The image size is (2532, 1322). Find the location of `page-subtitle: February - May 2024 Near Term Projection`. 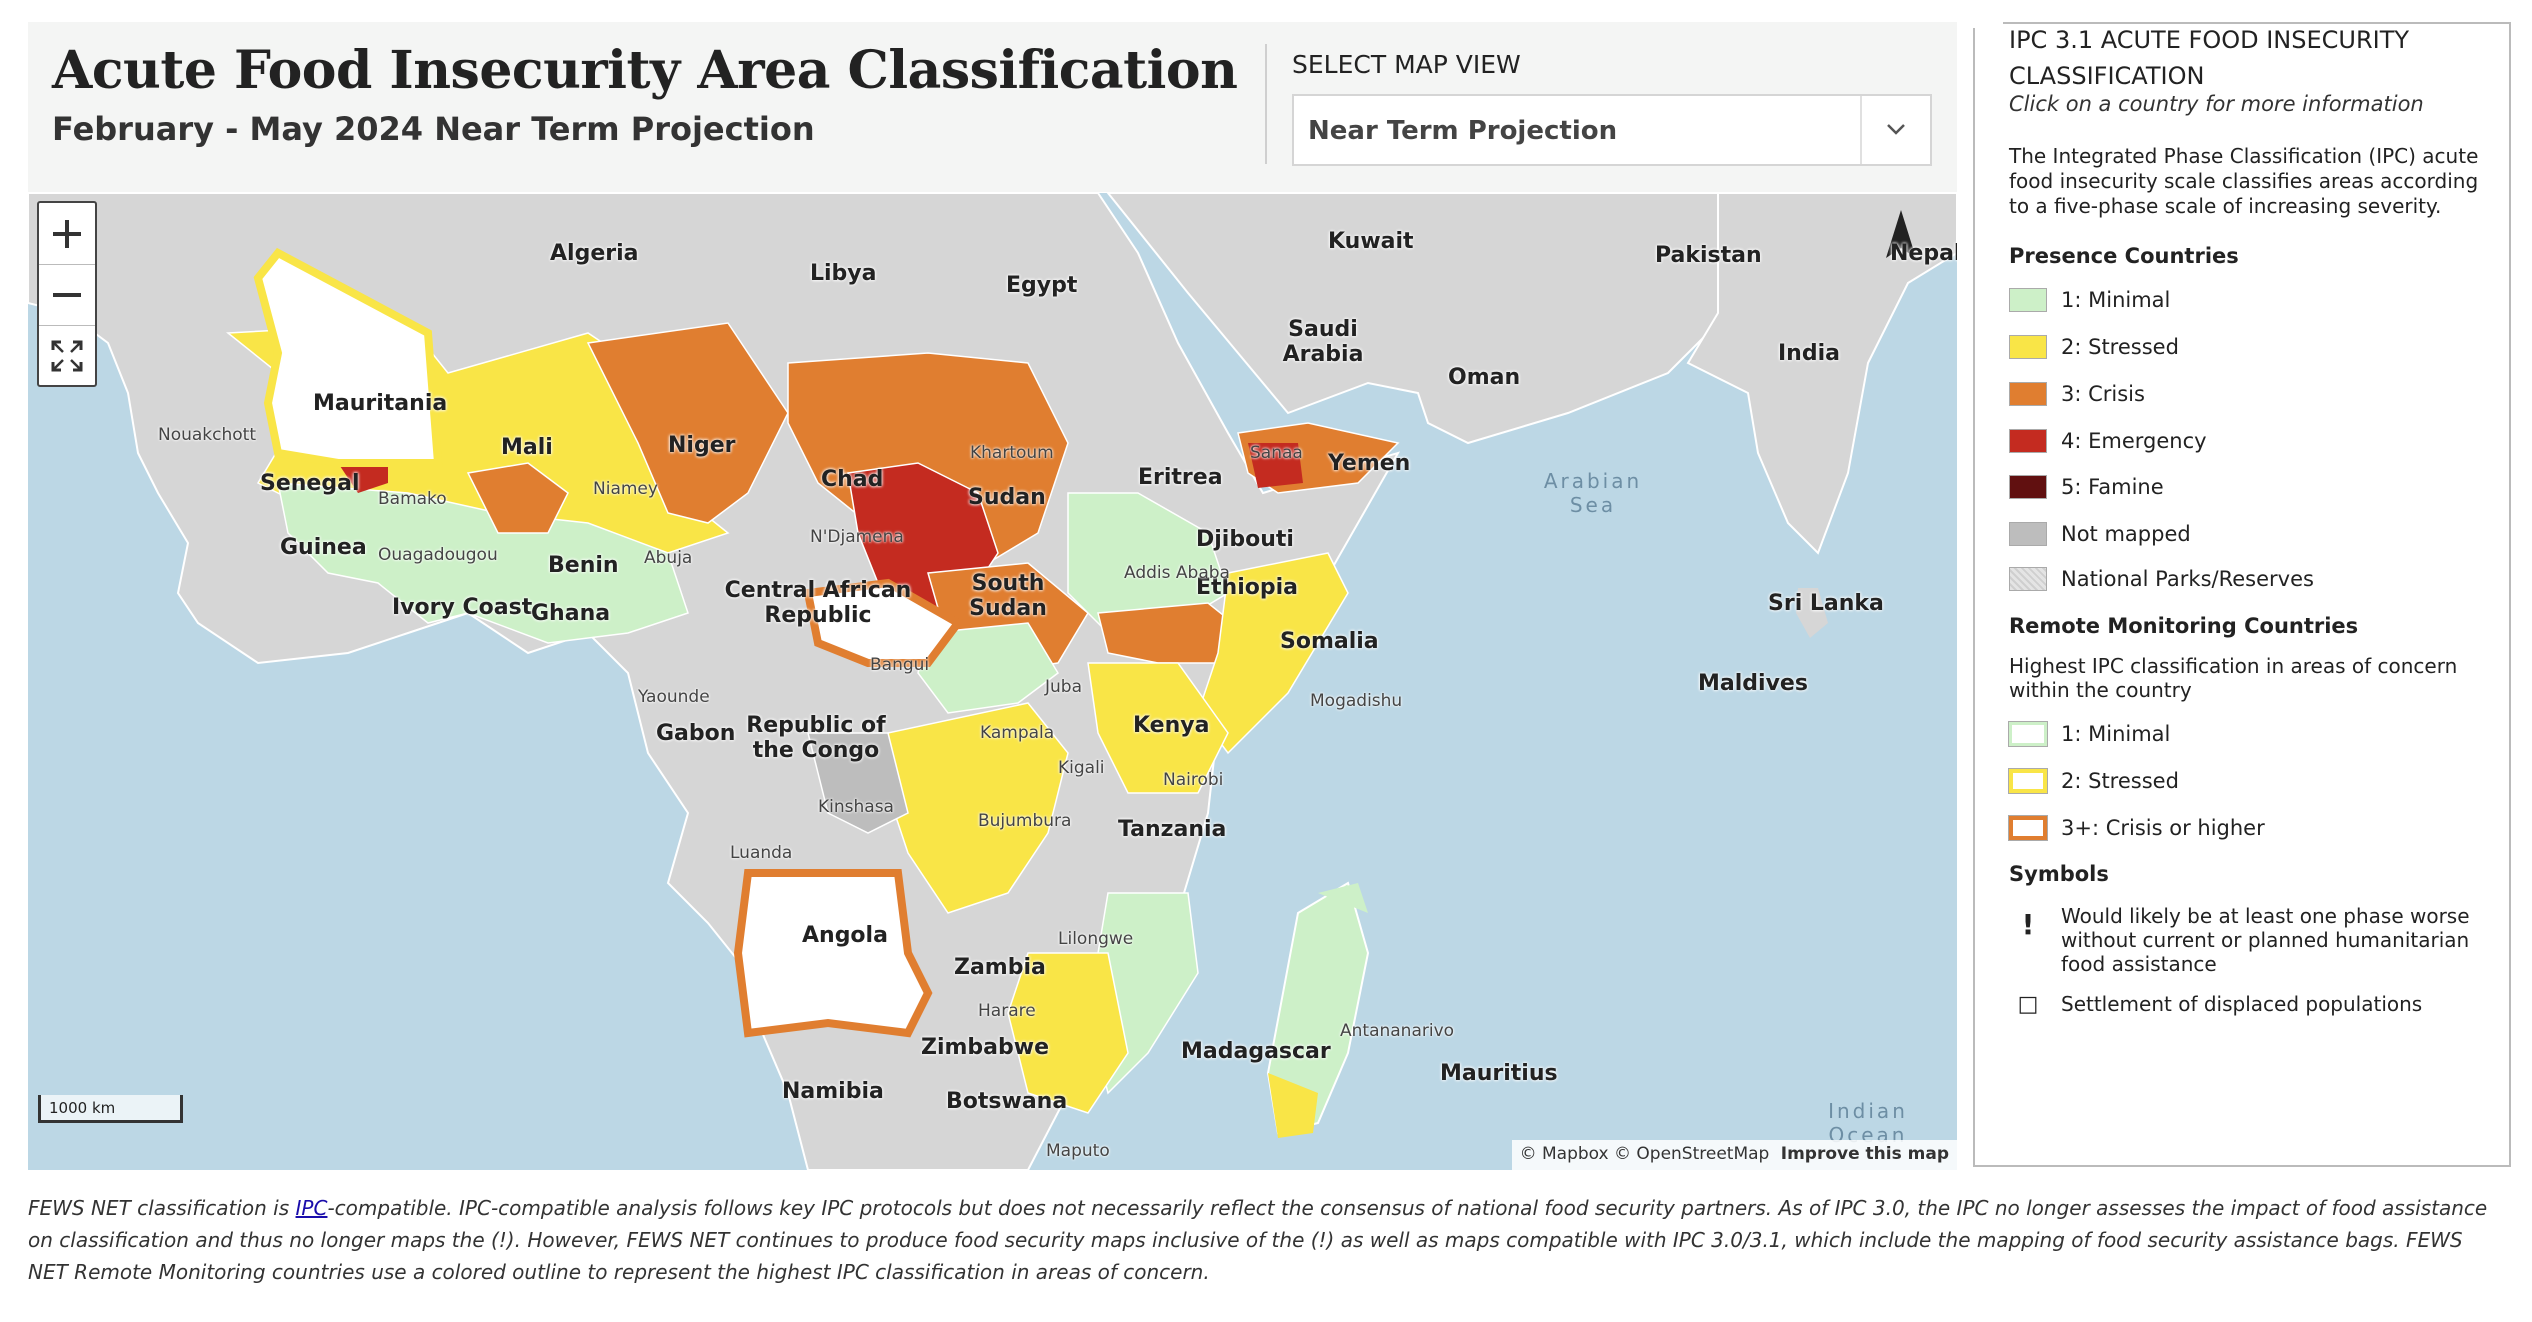

page-subtitle: February - May 2024 Near Term Projection is located at coordinates (433, 129).